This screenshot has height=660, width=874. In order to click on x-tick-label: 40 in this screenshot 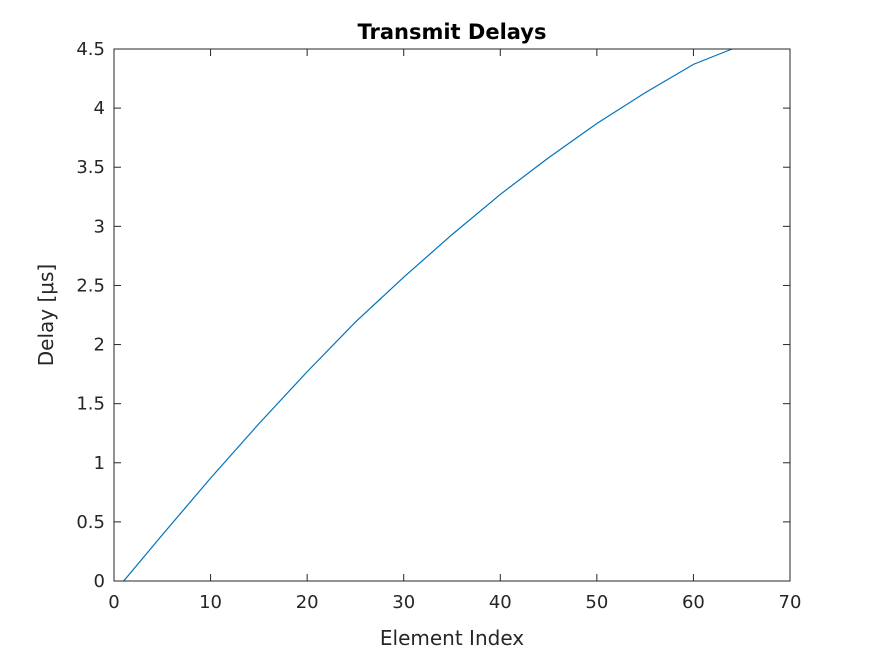, I will do `click(500, 602)`.